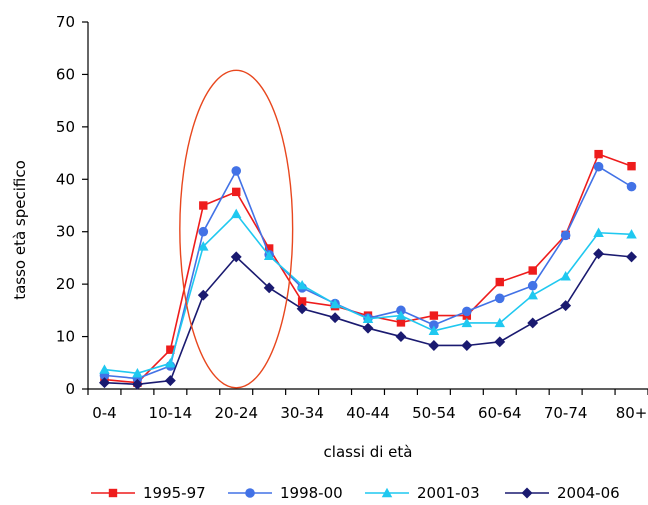 This screenshot has height=505, width=648. I want to click on x-axis-title: classi di età, so click(368, 452).